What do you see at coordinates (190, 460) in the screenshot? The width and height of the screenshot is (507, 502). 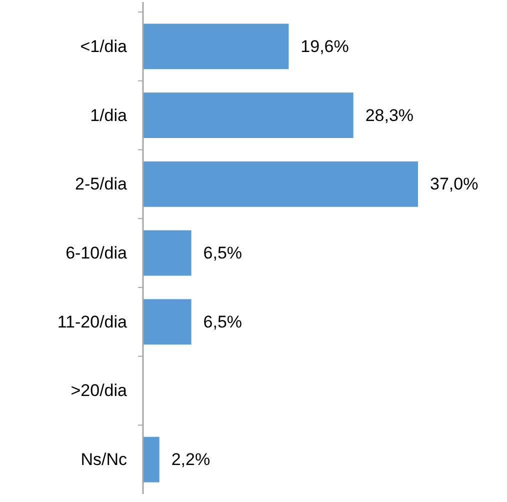 I see `data-label: 2,2%` at bounding box center [190, 460].